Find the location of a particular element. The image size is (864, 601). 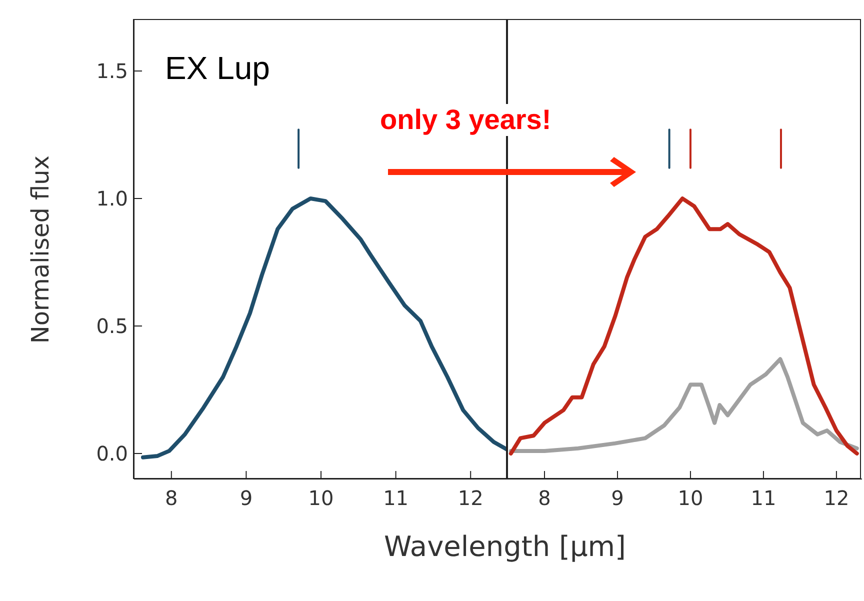

y-tick-label: 0.5 is located at coordinates (112, 326).